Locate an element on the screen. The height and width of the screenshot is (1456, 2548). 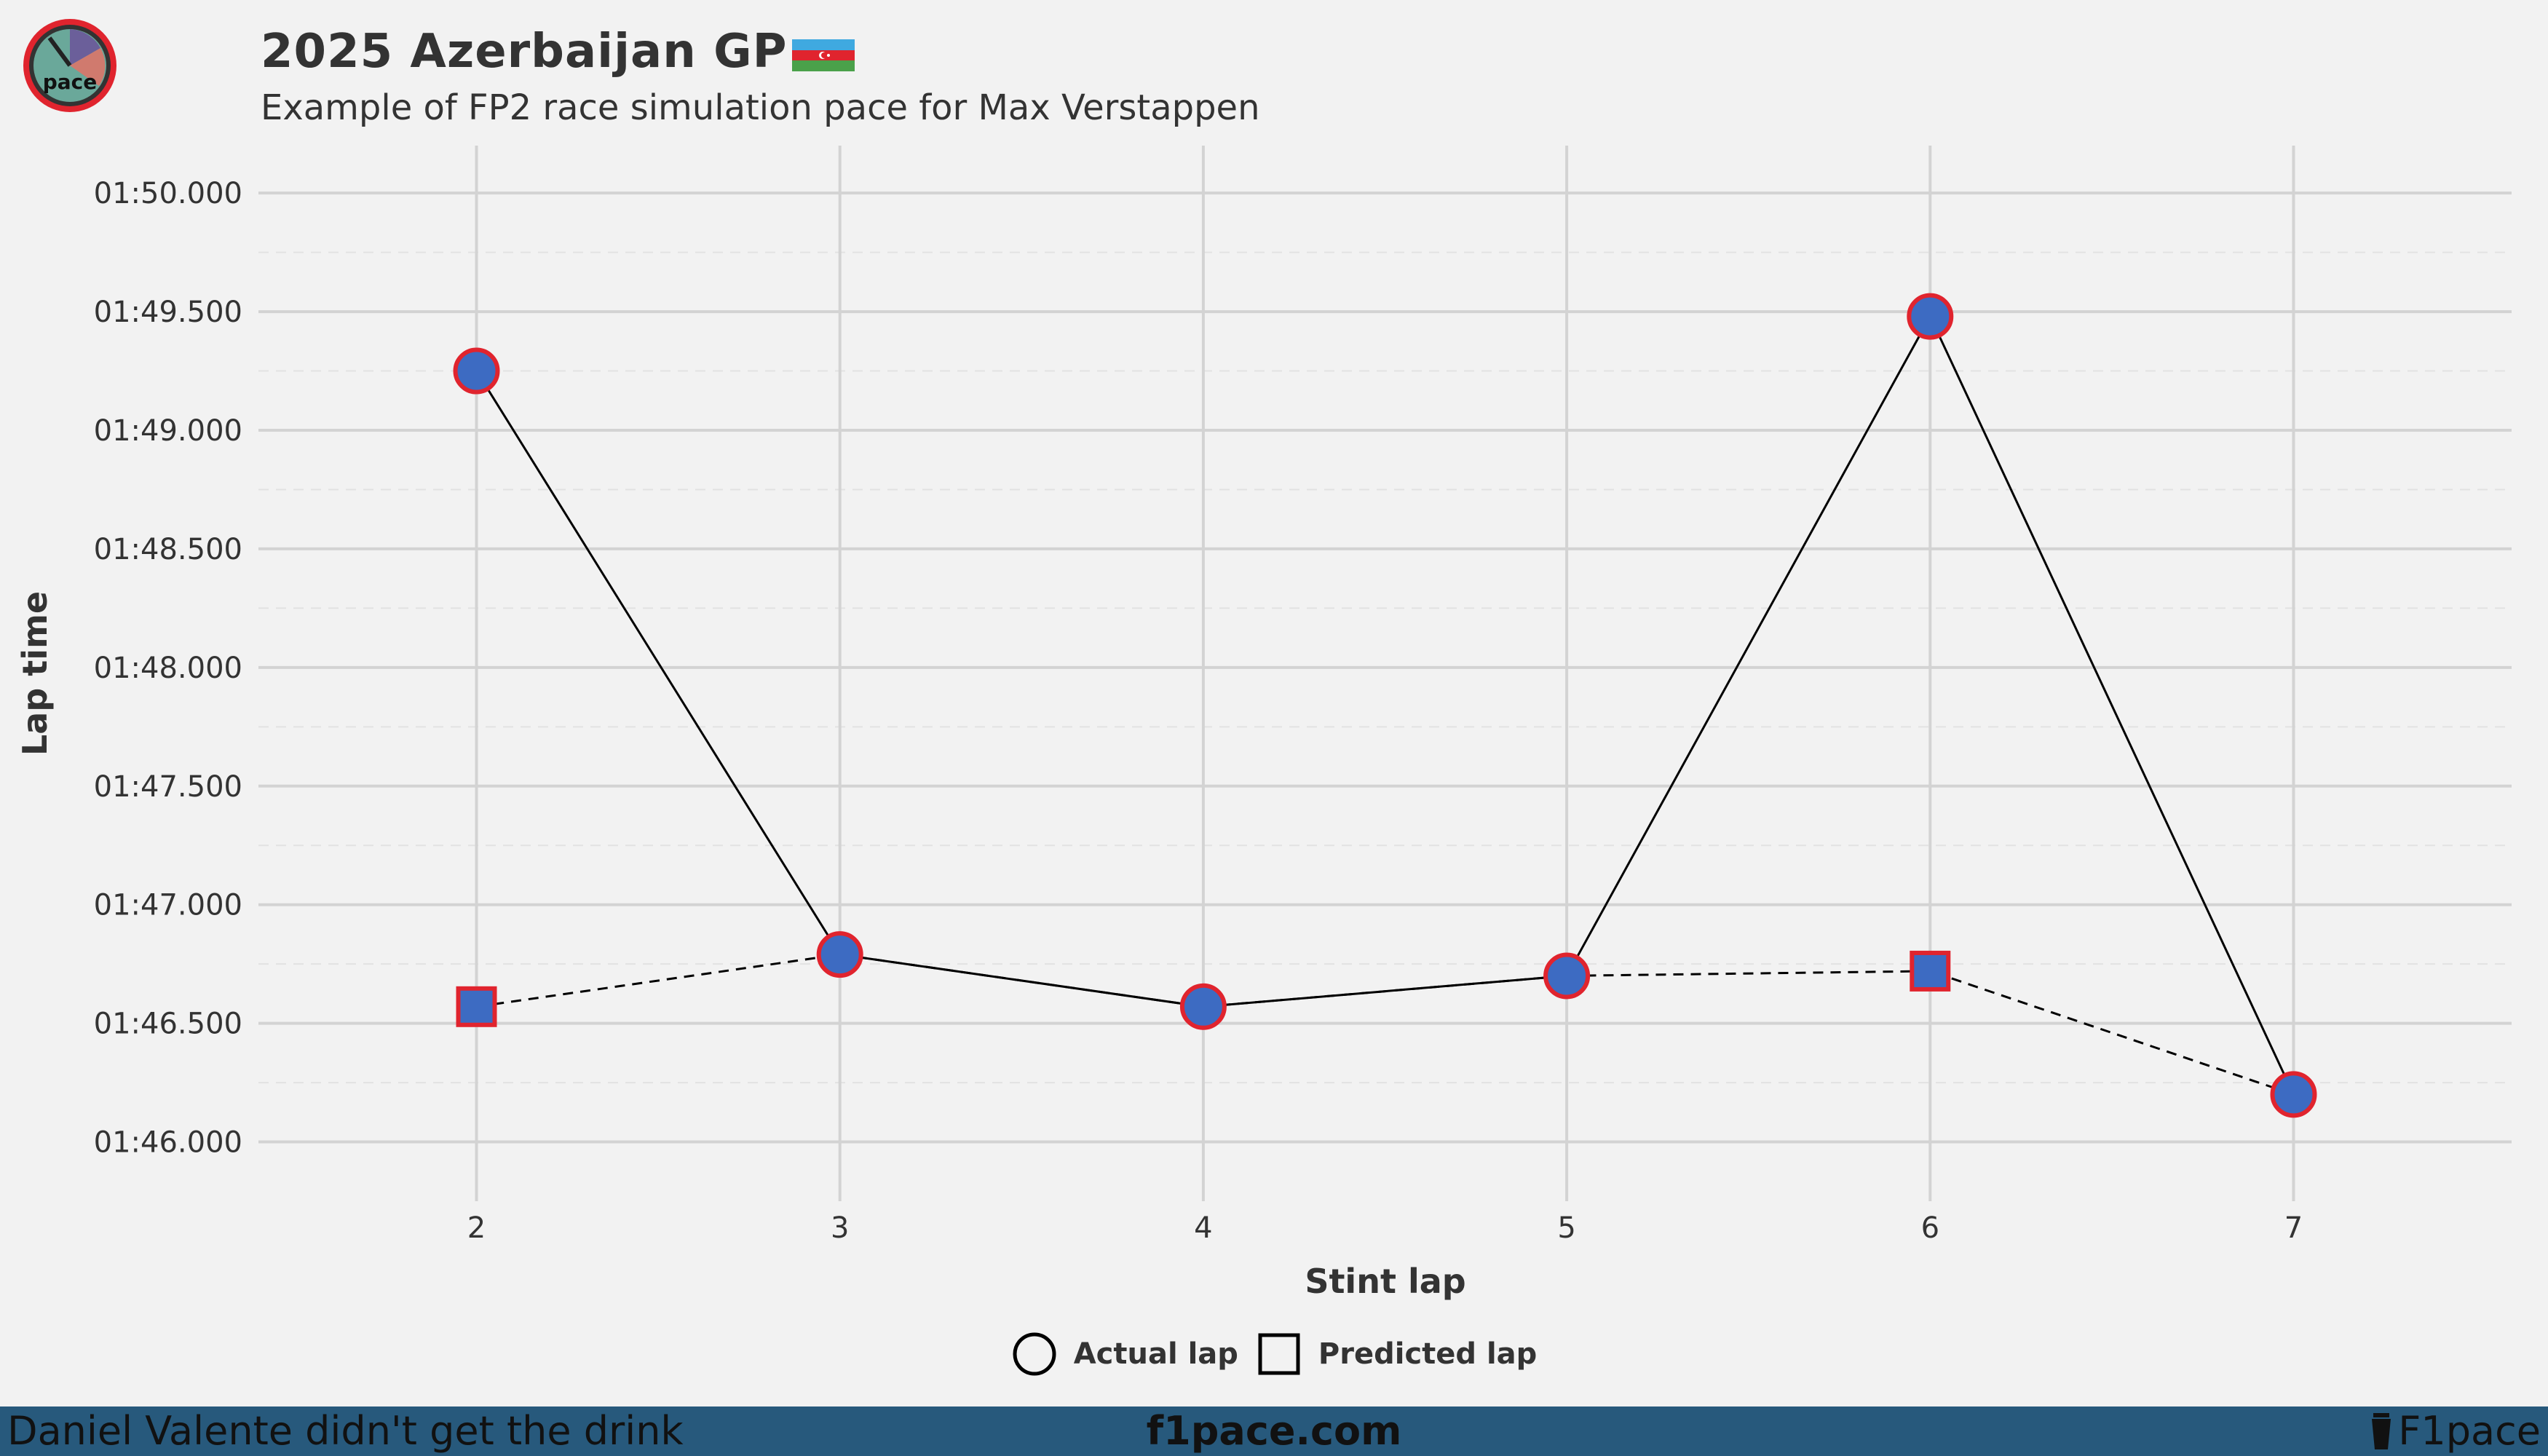
y-tick-label: 01:46.000 is located at coordinates (168, 1143).